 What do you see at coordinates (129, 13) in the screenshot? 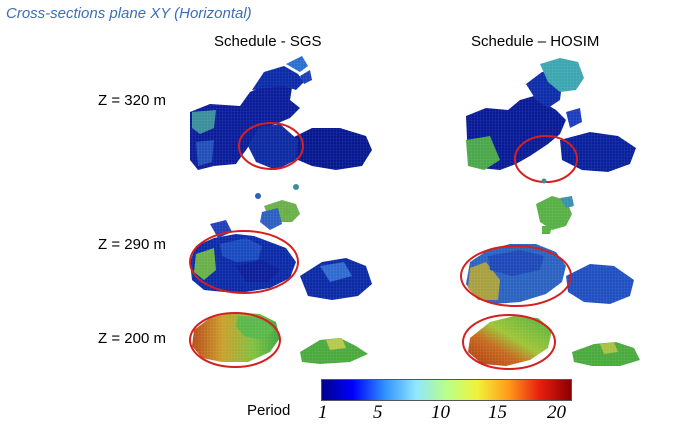
I see `slide-title: Cross-sections plane XY (Horizontal)` at bounding box center [129, 13].